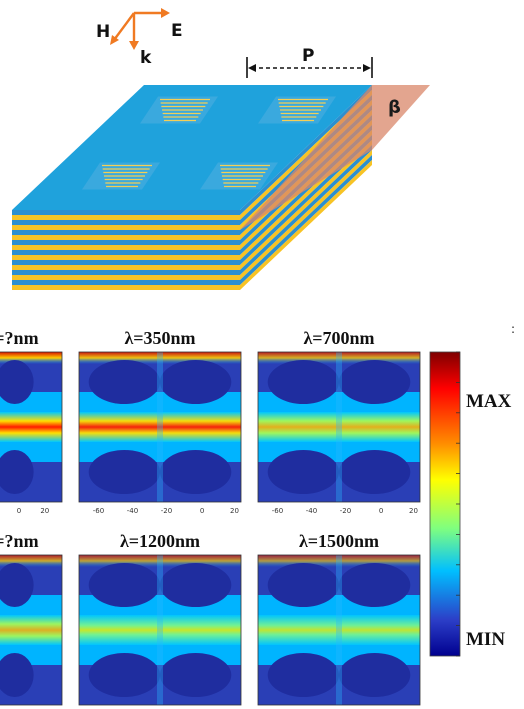 This screenshot has height=709, width=524. I want to click on field-axes, so click(138, 27).